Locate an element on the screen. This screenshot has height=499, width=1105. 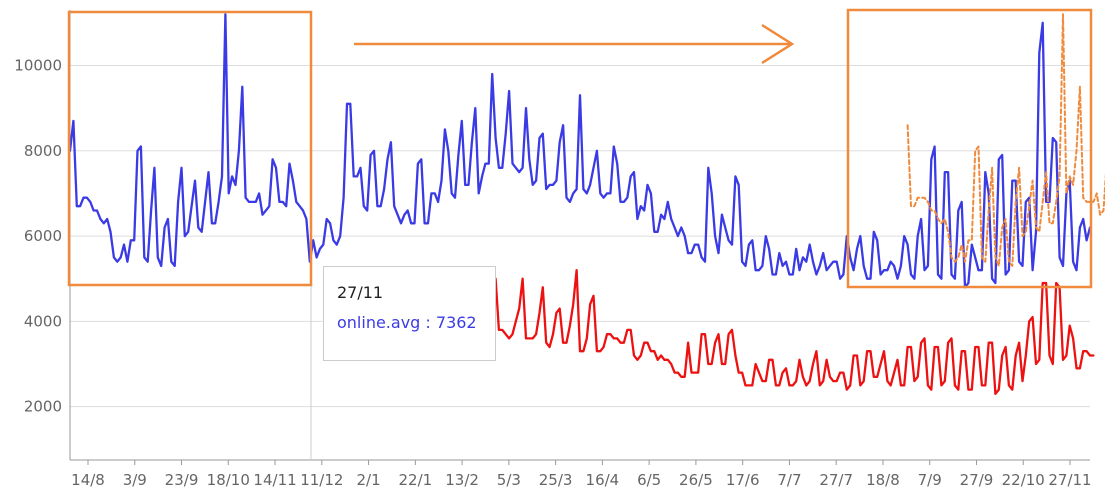
chart-tooltip: 27/11 online.avg : 7362 is located at coordinates (409, 313).